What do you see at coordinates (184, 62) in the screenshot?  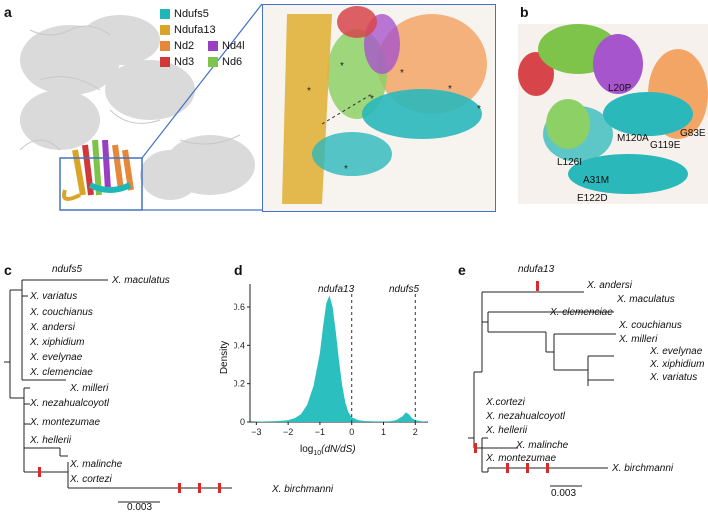 I see `legend-label: Nd3` at bounding box center [184, 62].